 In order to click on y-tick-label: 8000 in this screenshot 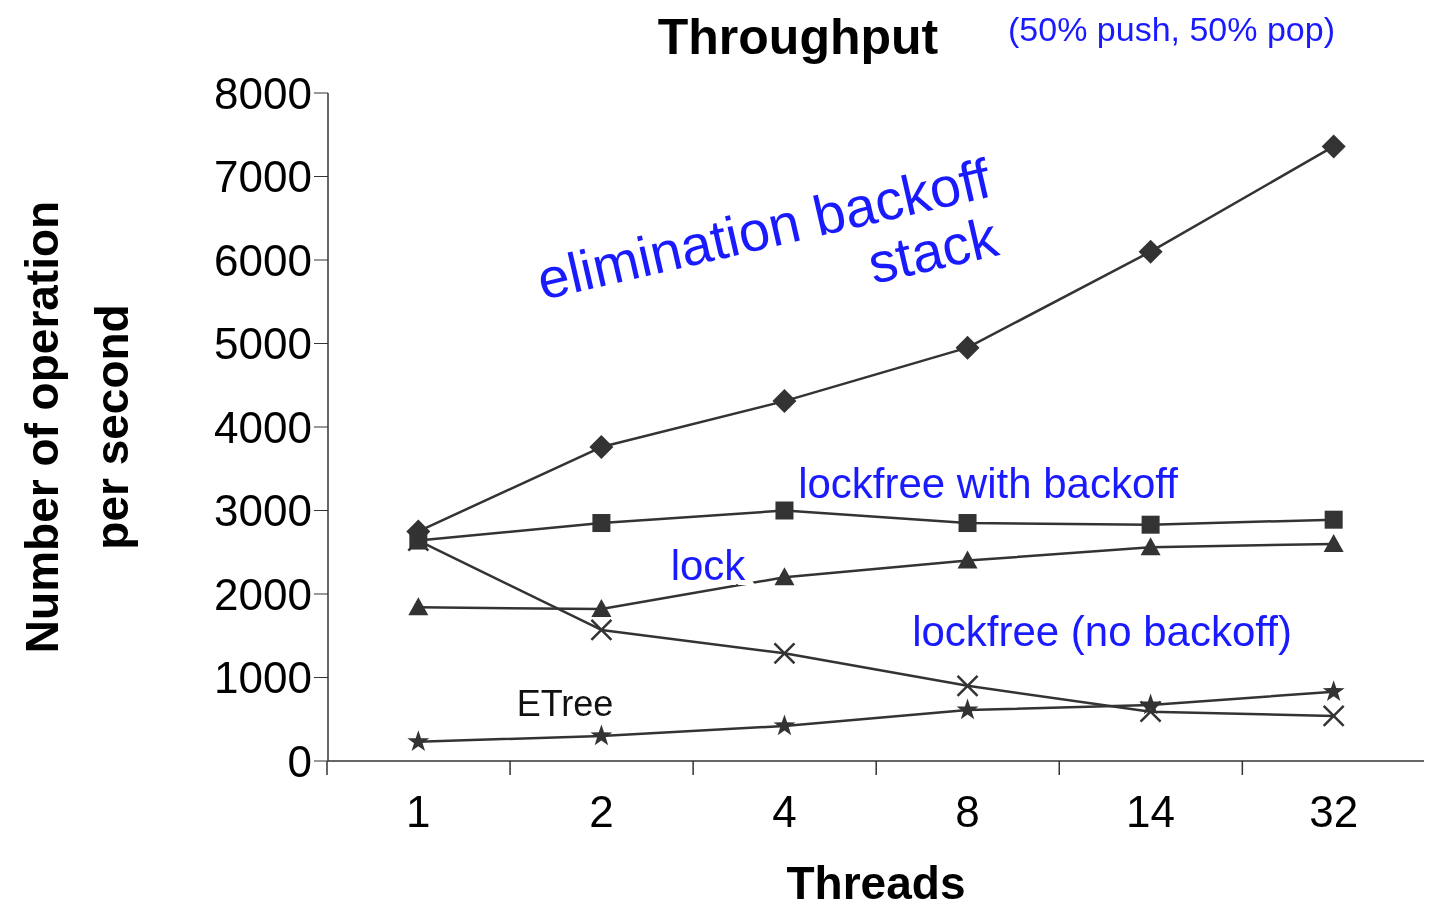, I will do `click(263, 93)`.